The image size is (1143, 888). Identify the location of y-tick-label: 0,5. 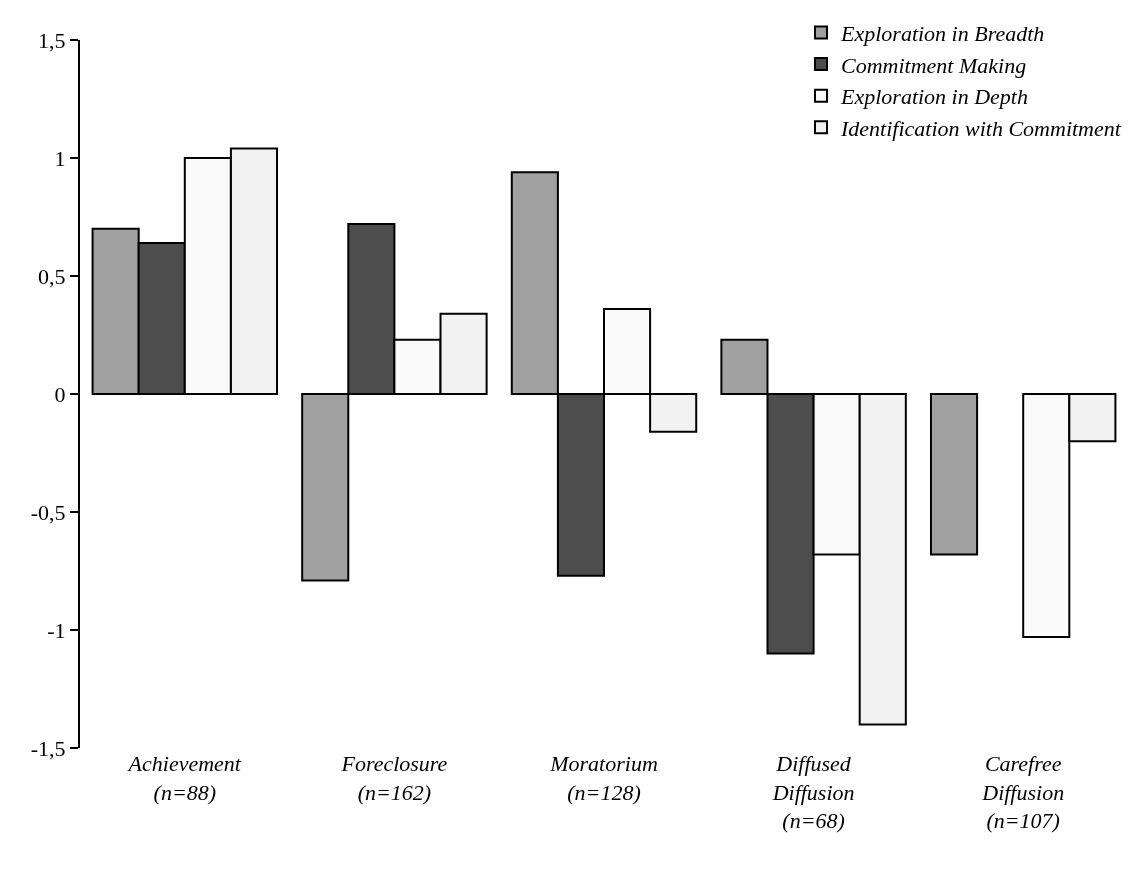
(52, 276).